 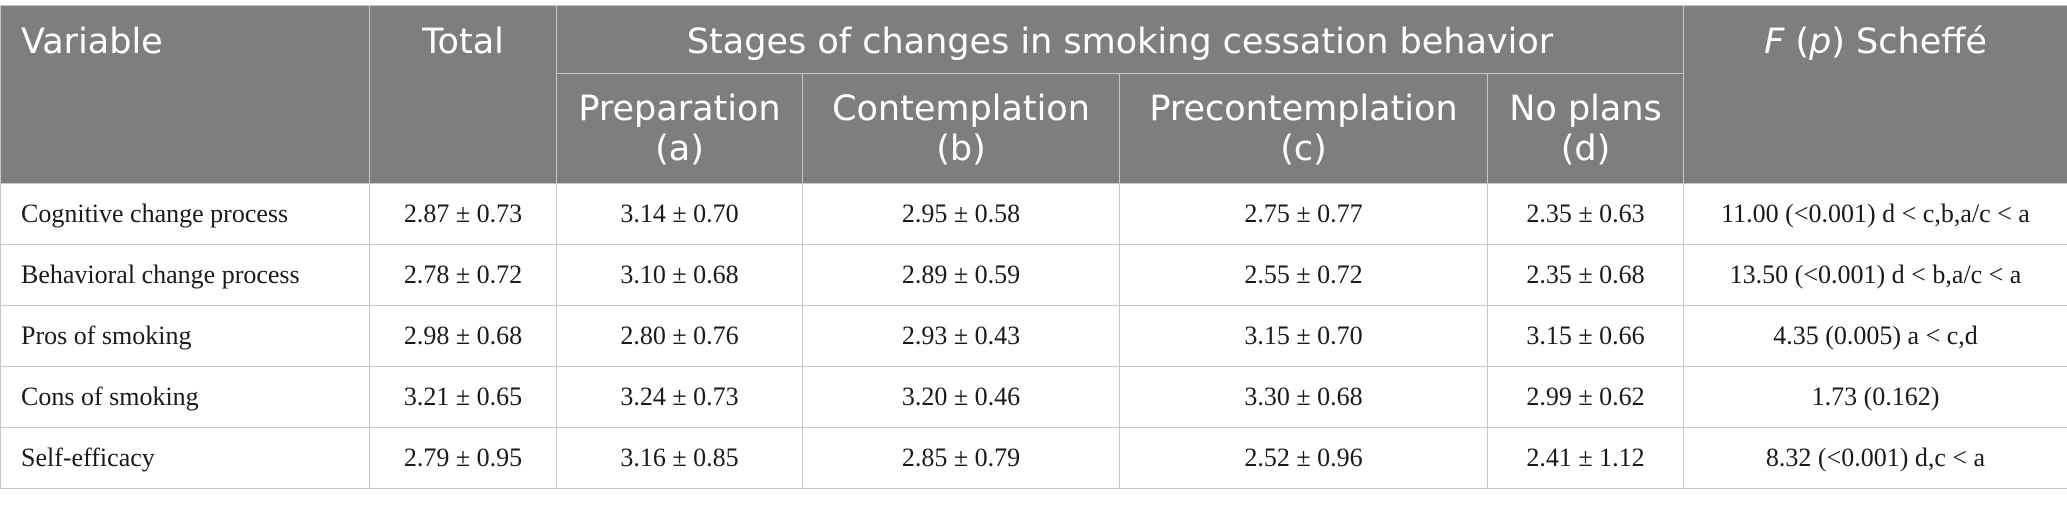 I want to click on stage-letter: (d), so click(x=1585, y=148).